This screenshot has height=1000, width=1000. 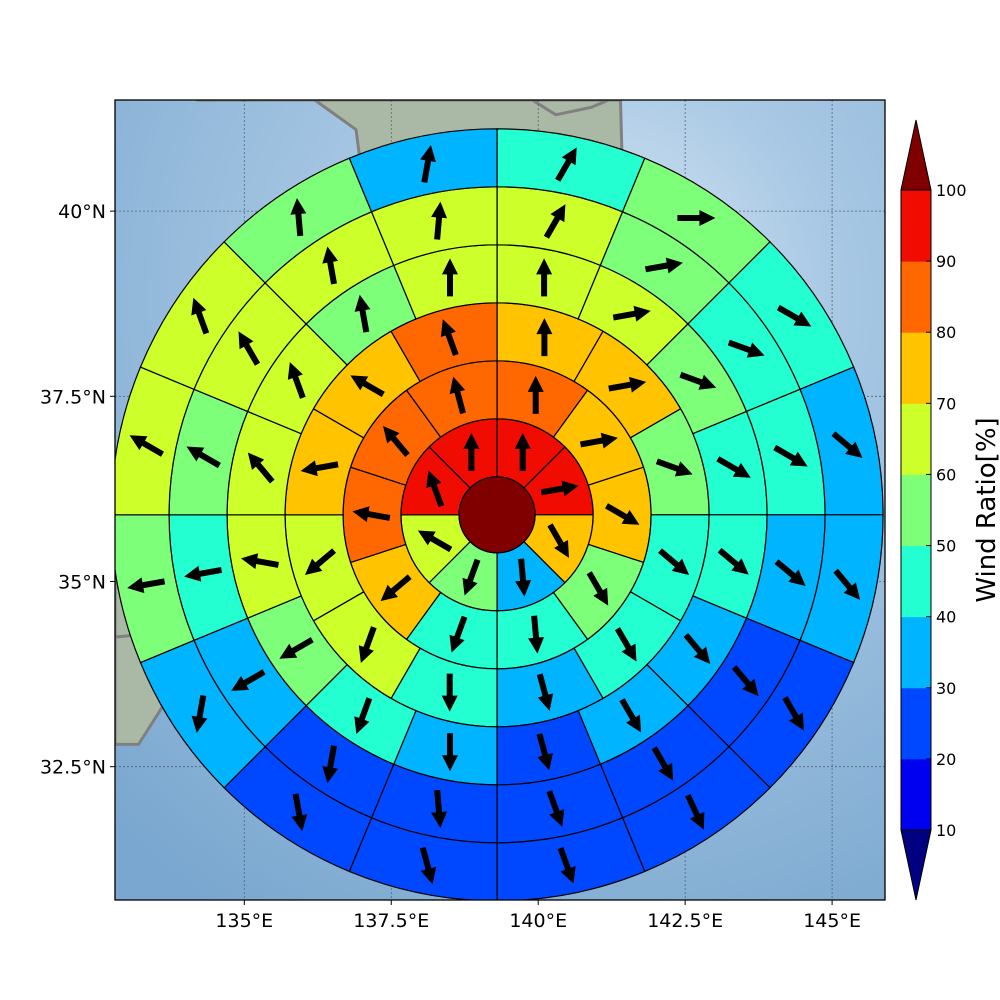 What do you see at coordinates (832, 921) in the screenshot?
I see `x-tick-label: 145°E` at bounding box center [832, 921].